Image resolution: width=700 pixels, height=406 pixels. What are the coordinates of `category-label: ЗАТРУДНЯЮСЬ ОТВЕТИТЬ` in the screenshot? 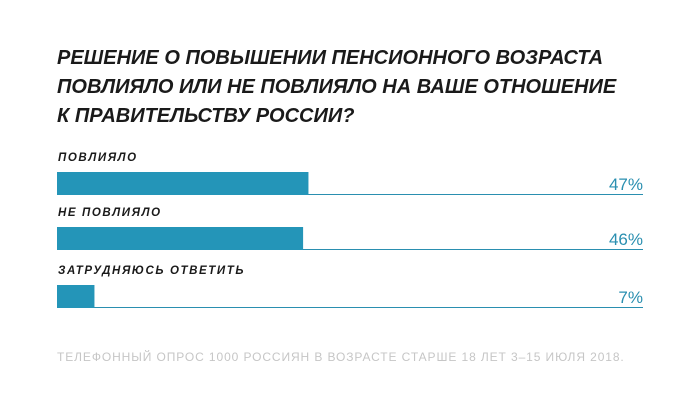 It's located at (151, 271).